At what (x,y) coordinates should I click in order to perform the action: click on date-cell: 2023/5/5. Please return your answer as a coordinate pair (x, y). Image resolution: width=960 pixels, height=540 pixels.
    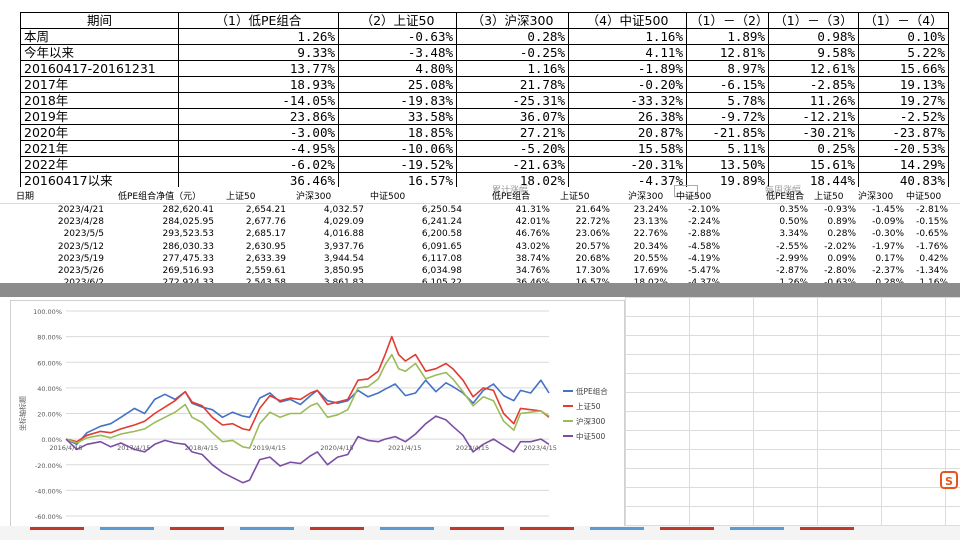
    Looking at the image, I should click on (83, 234).